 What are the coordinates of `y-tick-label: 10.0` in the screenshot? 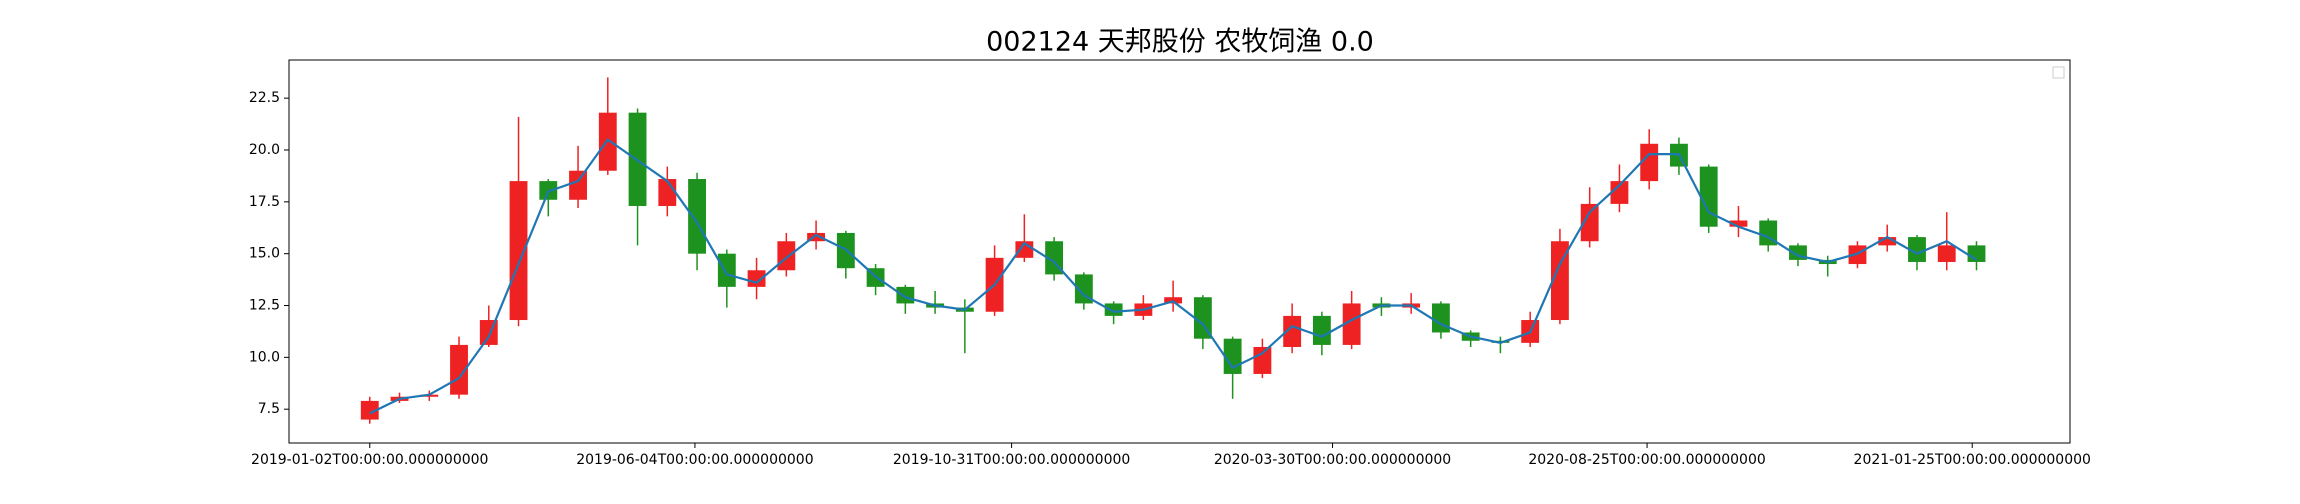 It's located at (264, 357).